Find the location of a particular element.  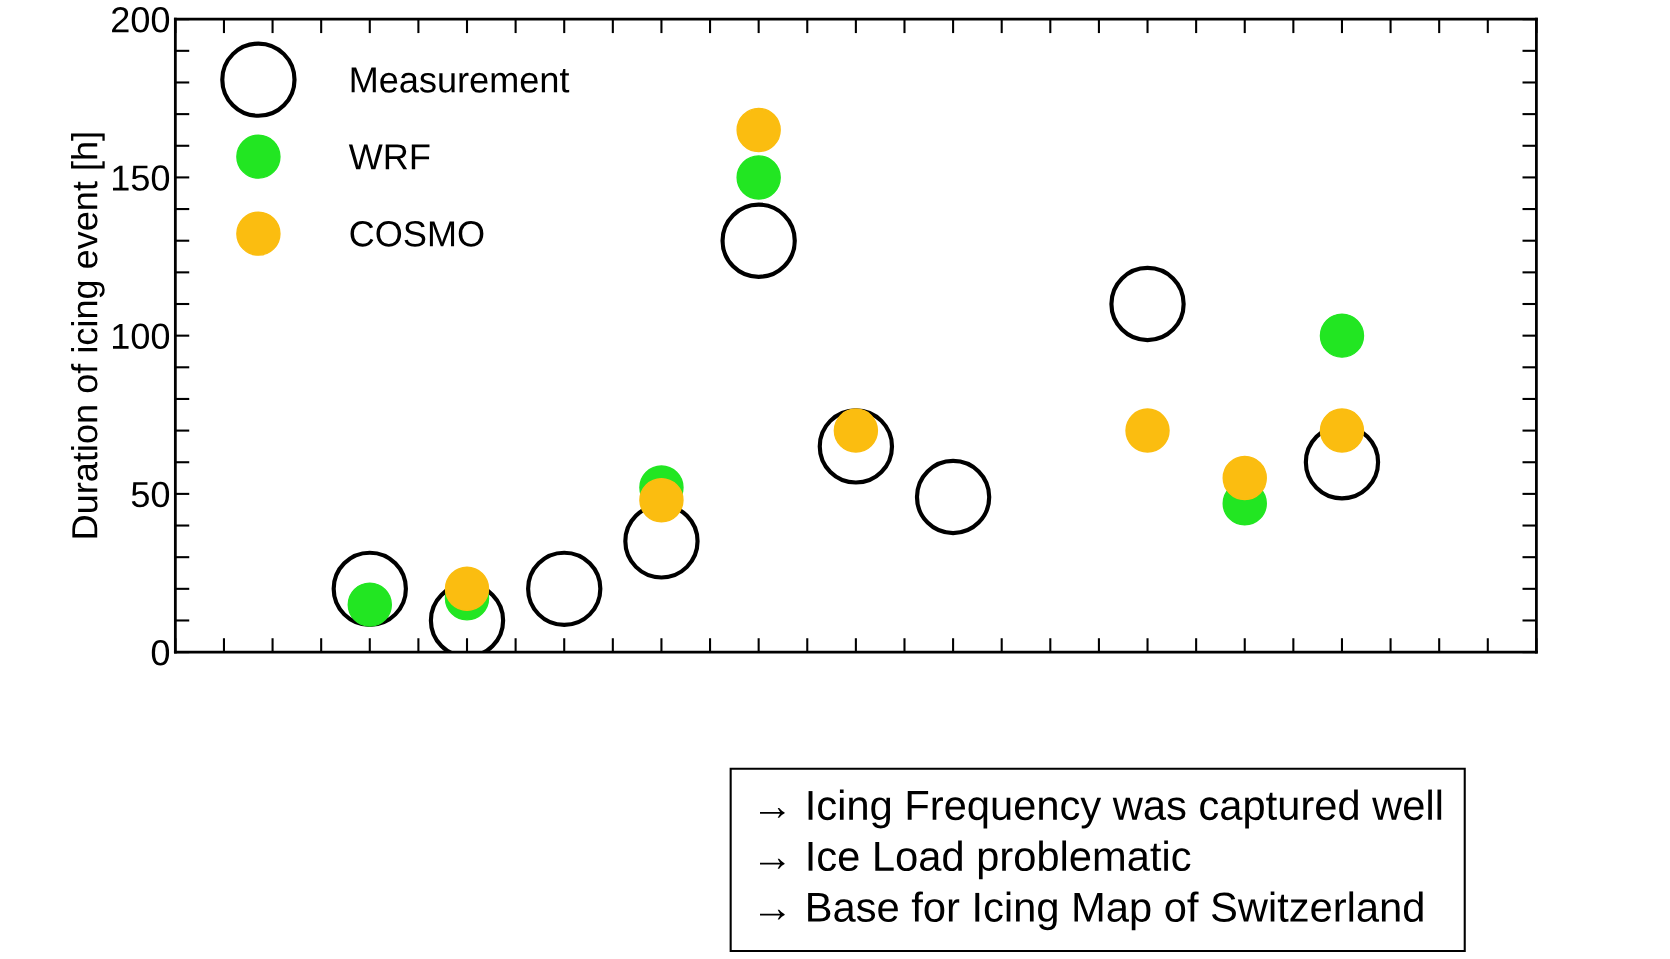

y-tick-label: 200 is located at coordinates (141, 20).